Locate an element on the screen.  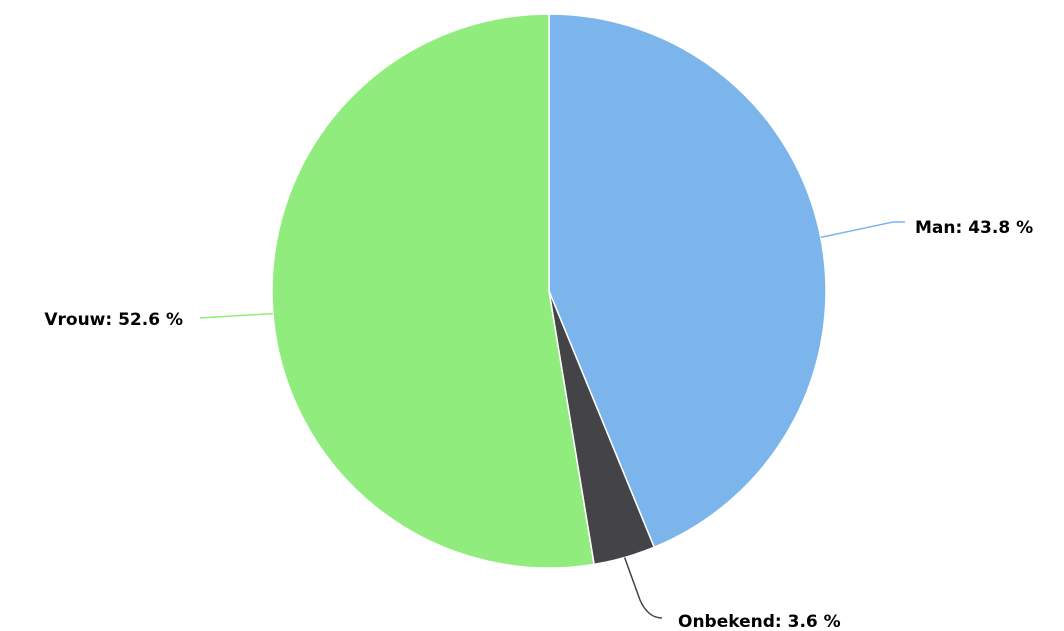
data-label: Onbekend: 3.6 % is located at coordinates (759, 621).